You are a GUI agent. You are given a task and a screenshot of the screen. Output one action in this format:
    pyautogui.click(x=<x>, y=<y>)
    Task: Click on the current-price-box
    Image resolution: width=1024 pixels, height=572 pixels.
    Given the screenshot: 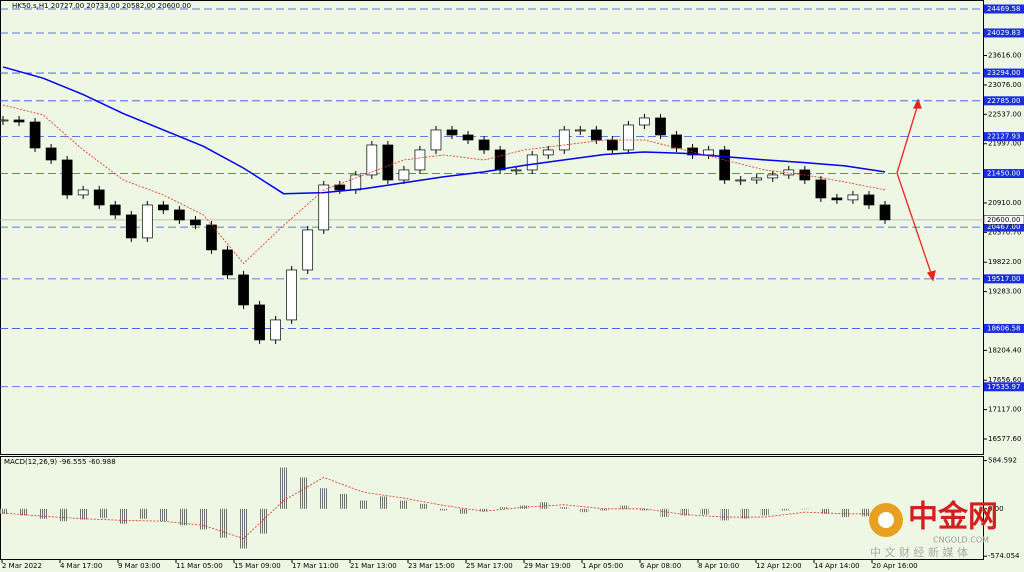 What is the action you would take?
    pyautogui.click(x=1003, y=220)
    